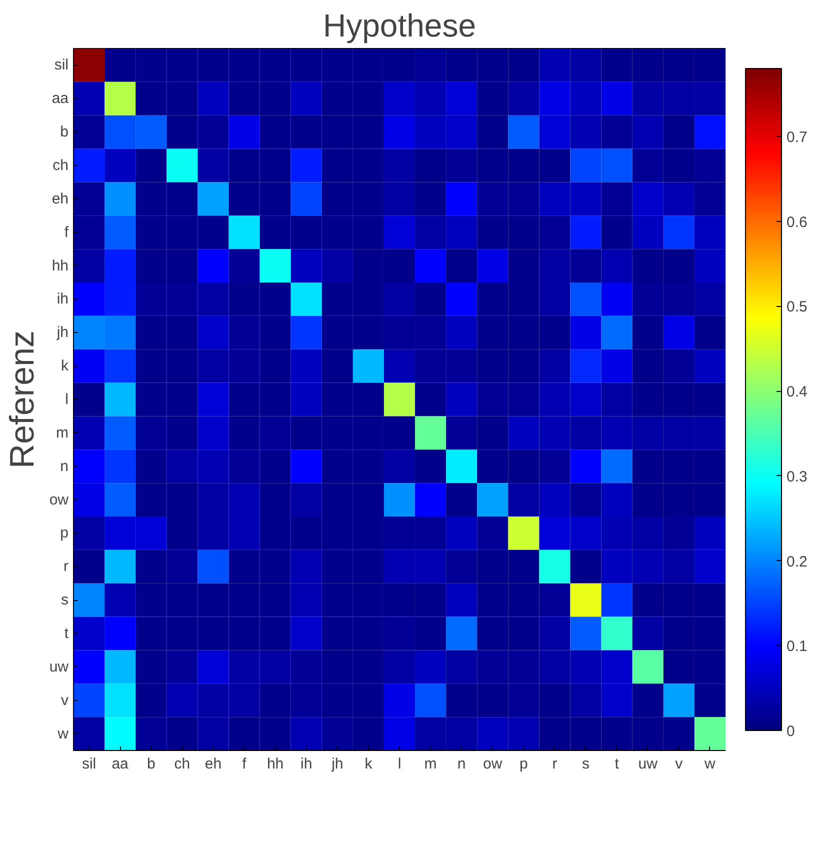 The image size is (836, 845). What do you see at coordinates (797, 222) in the screenshot?
I see `color-bar-label: 0.6` at bounding box center [797, 222].